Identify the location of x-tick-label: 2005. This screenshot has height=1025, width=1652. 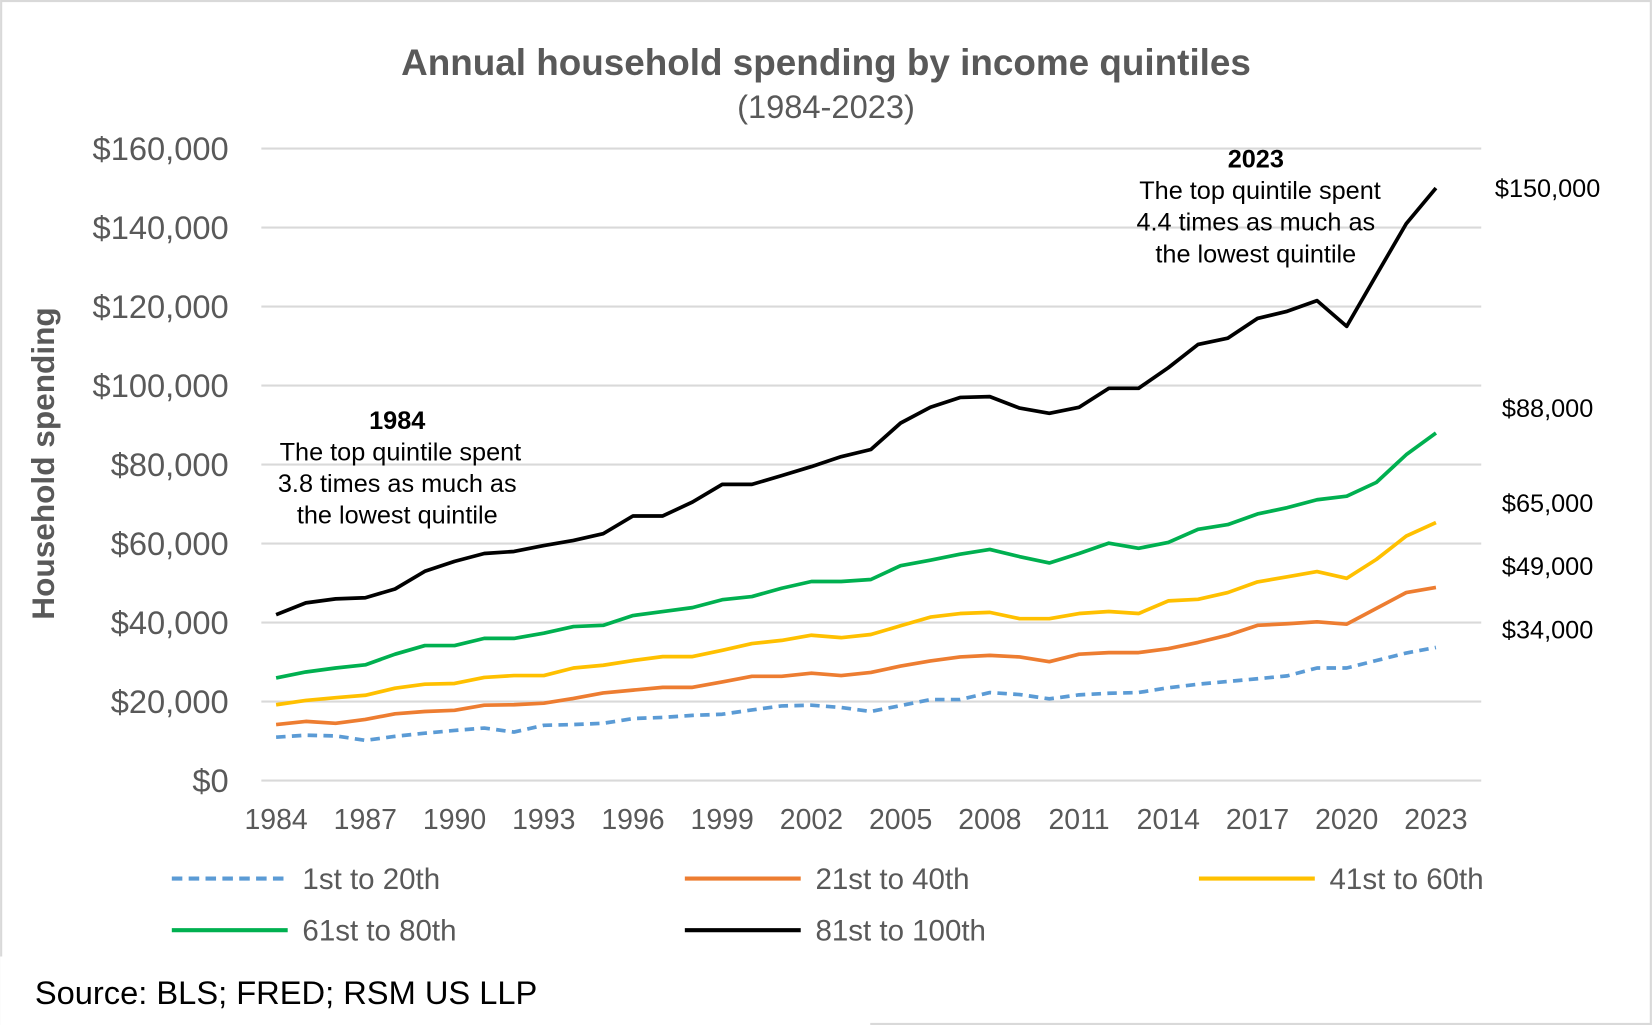
(900, 820).